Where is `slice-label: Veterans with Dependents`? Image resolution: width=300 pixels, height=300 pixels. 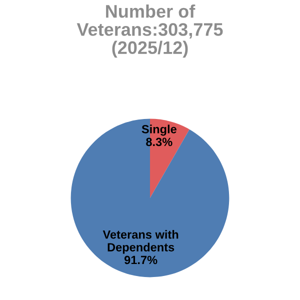 slice-label: Veterans with Dependents is located at coordinates (140, 242).